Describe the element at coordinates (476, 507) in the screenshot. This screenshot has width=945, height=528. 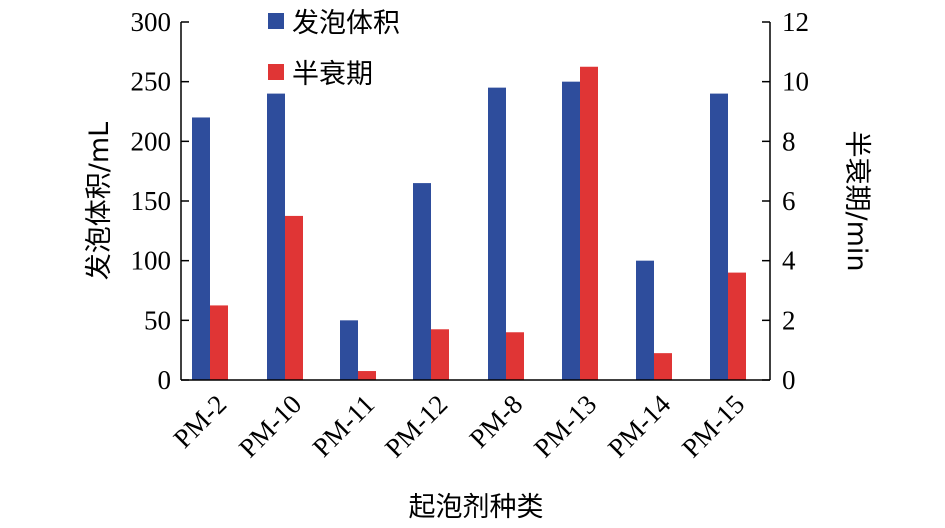
I see `x-axis-title: 起泡剂种类` at that location.